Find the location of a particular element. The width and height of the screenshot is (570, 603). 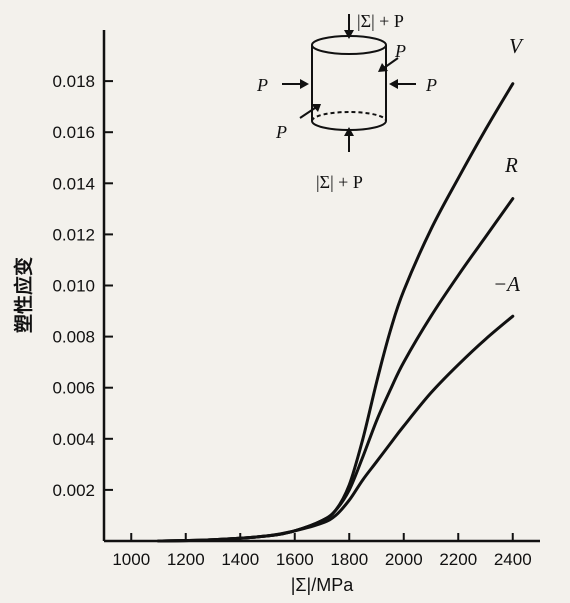

y-tick-label: 0.002 is located at coordinates (73, 490).